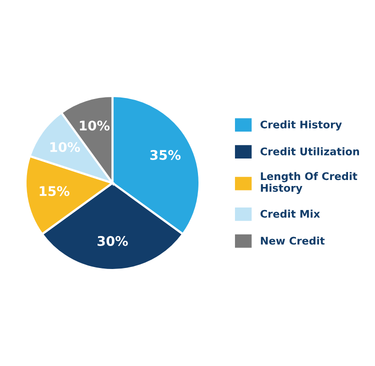 This screenshot has width=375, height=366. What do you see at coordinates (113, 241) in the screenshot?
I see `data-label: 30%` at bounding box center [113, 241].